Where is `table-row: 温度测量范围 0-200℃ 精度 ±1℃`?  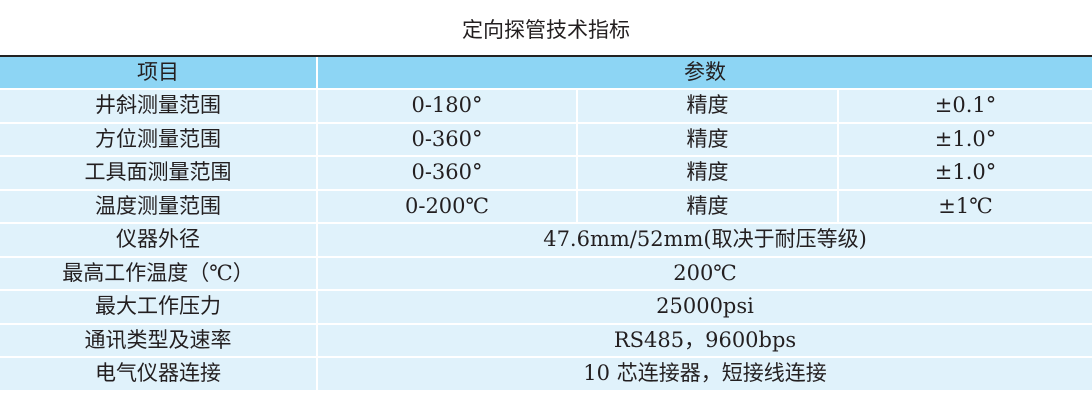
table-row: 温度测量范围 0-200℃ 精度 ±1℃ is located at coordinates (546, 206).